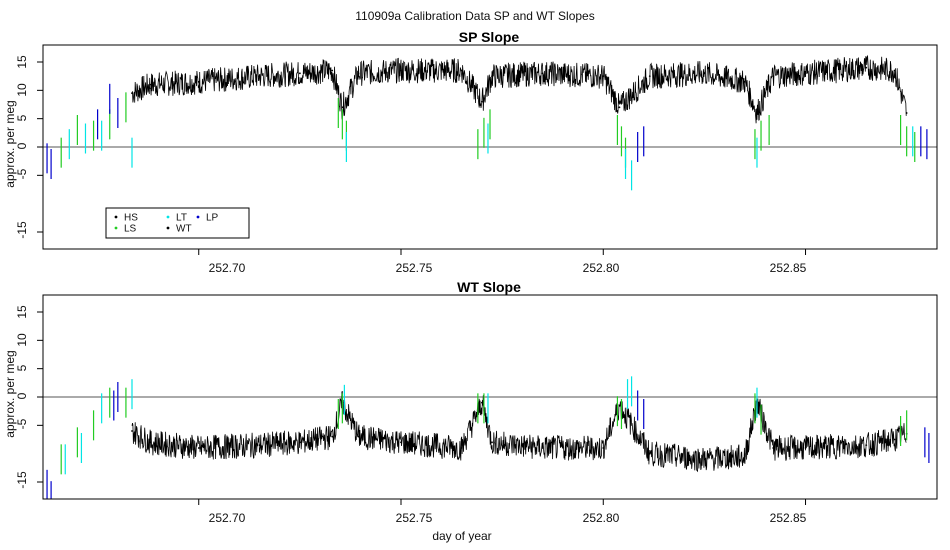  What do you see at coordinates (491, 155) in the screenshot?
I see `sp-series-lt` at bounding box center [491, 155].